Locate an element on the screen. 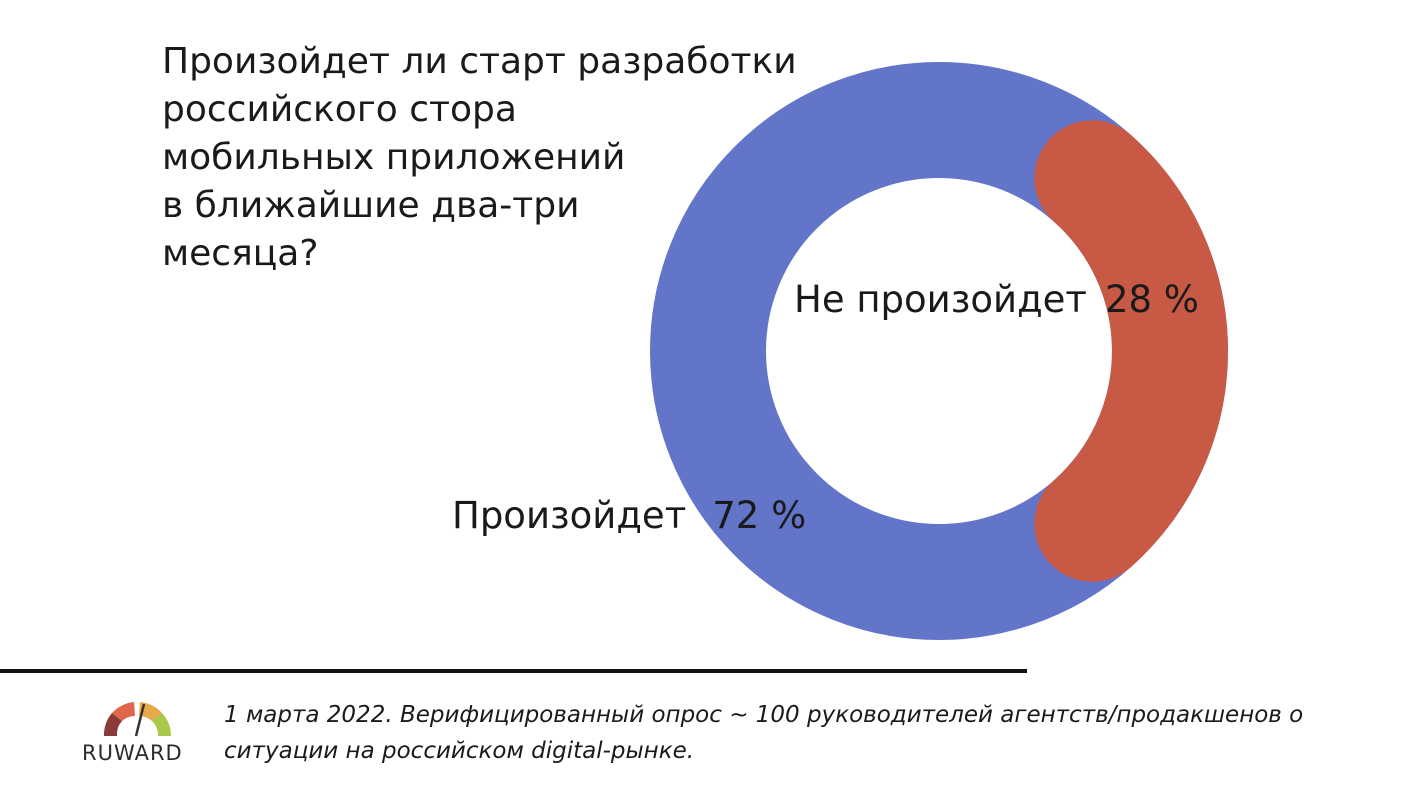  slice-no-arc is located at coordinates (1131, 351).